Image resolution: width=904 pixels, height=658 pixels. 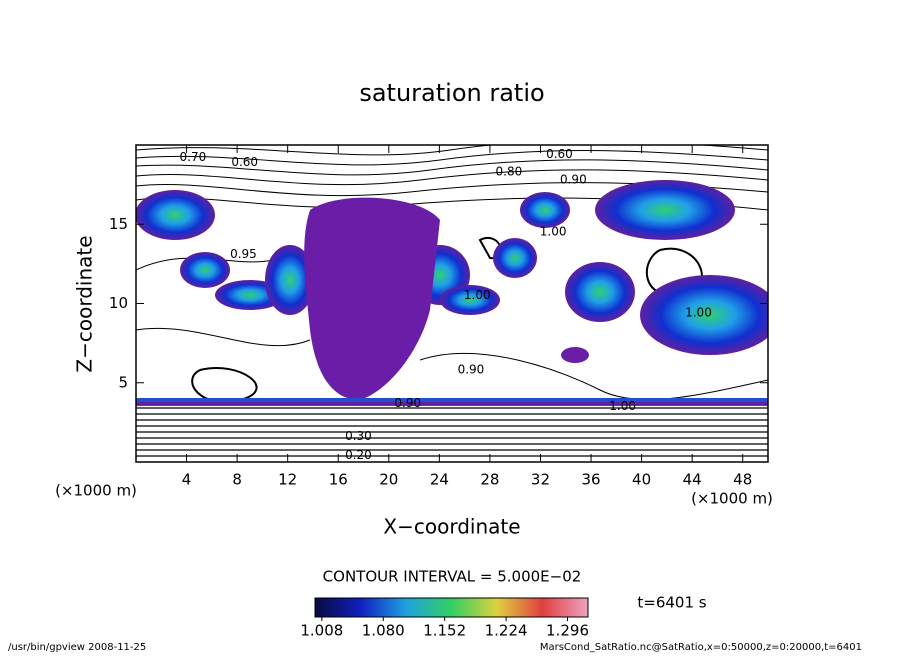 I want to click on contour-label: 0.30, so click(x=358, y=436).